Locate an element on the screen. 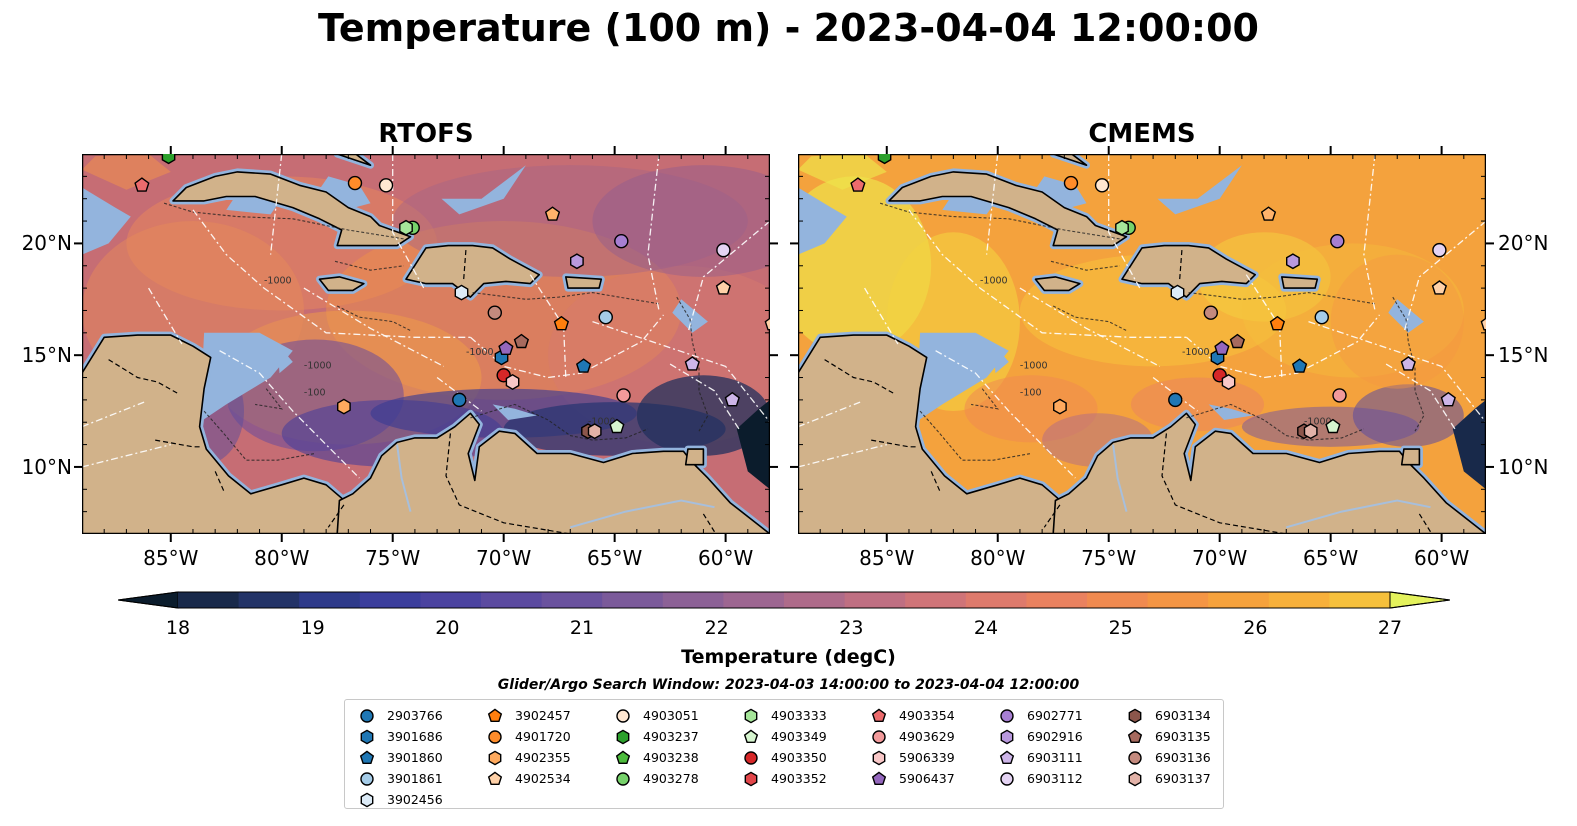  y-tick-label-right: 10°N is located at coordinates (1523, 466).